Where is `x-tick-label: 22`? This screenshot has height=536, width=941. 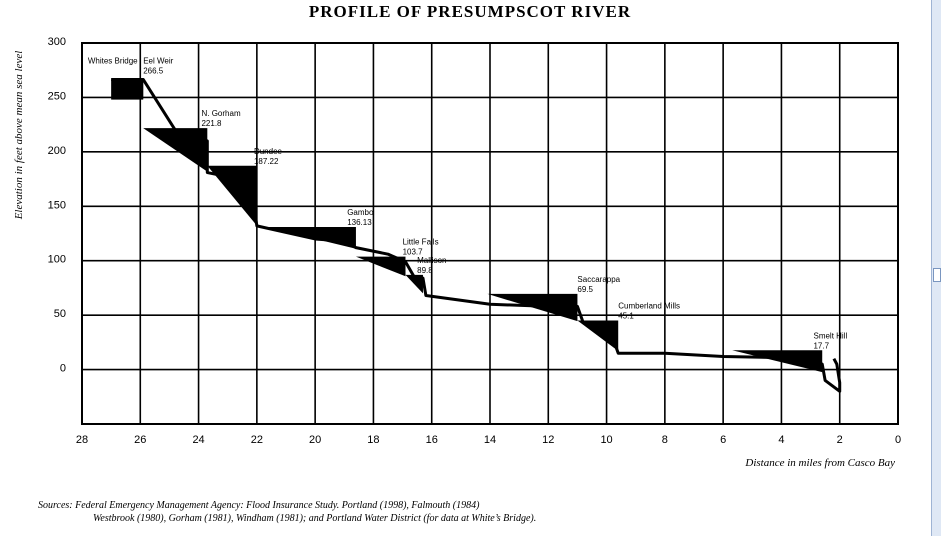 x-tick-label: 22 is located at coordinates (257, 440).